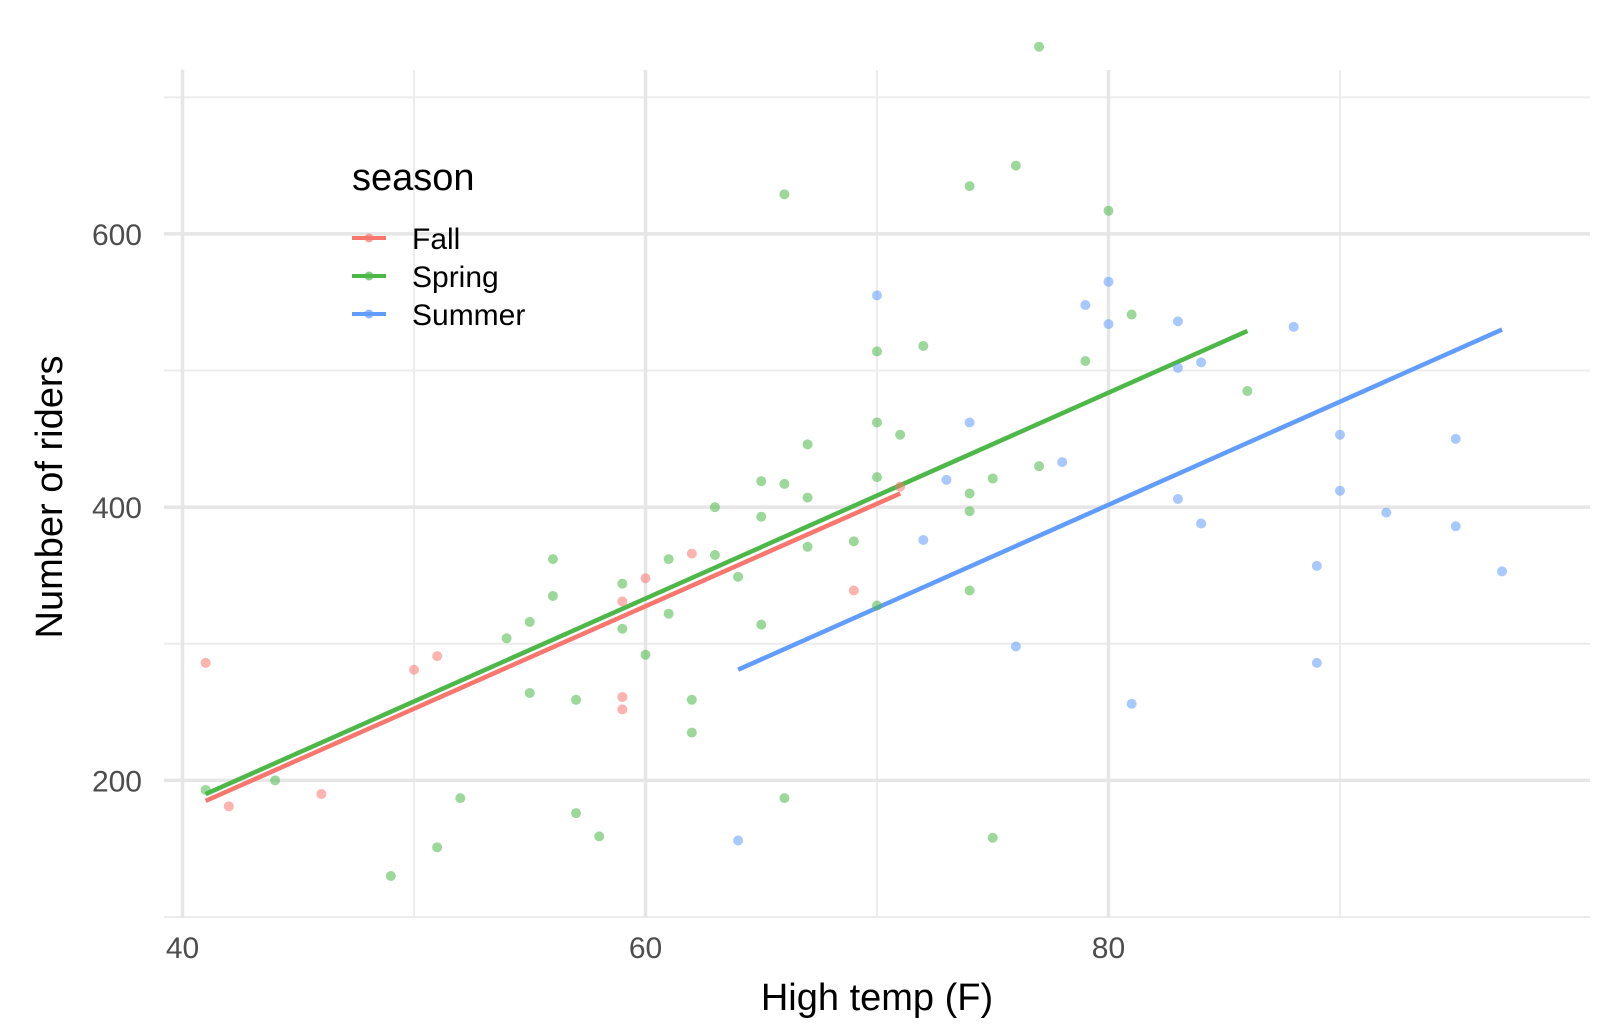 The width and height of the screenshot is (1612, 1032). What do you see at coordinates (455, 277) in the screenshot?
I see `legend-label: Spring` at bounding box center [455, 277].